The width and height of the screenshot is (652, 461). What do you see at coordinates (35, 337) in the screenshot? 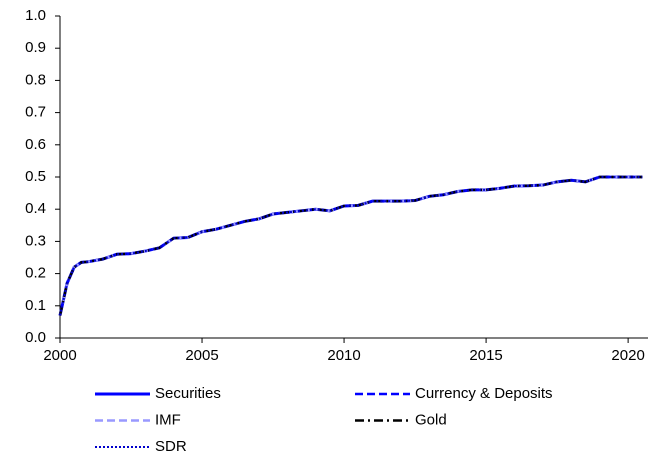
I see `y-tick-label: 0.0` at bounding box center [35, 337].